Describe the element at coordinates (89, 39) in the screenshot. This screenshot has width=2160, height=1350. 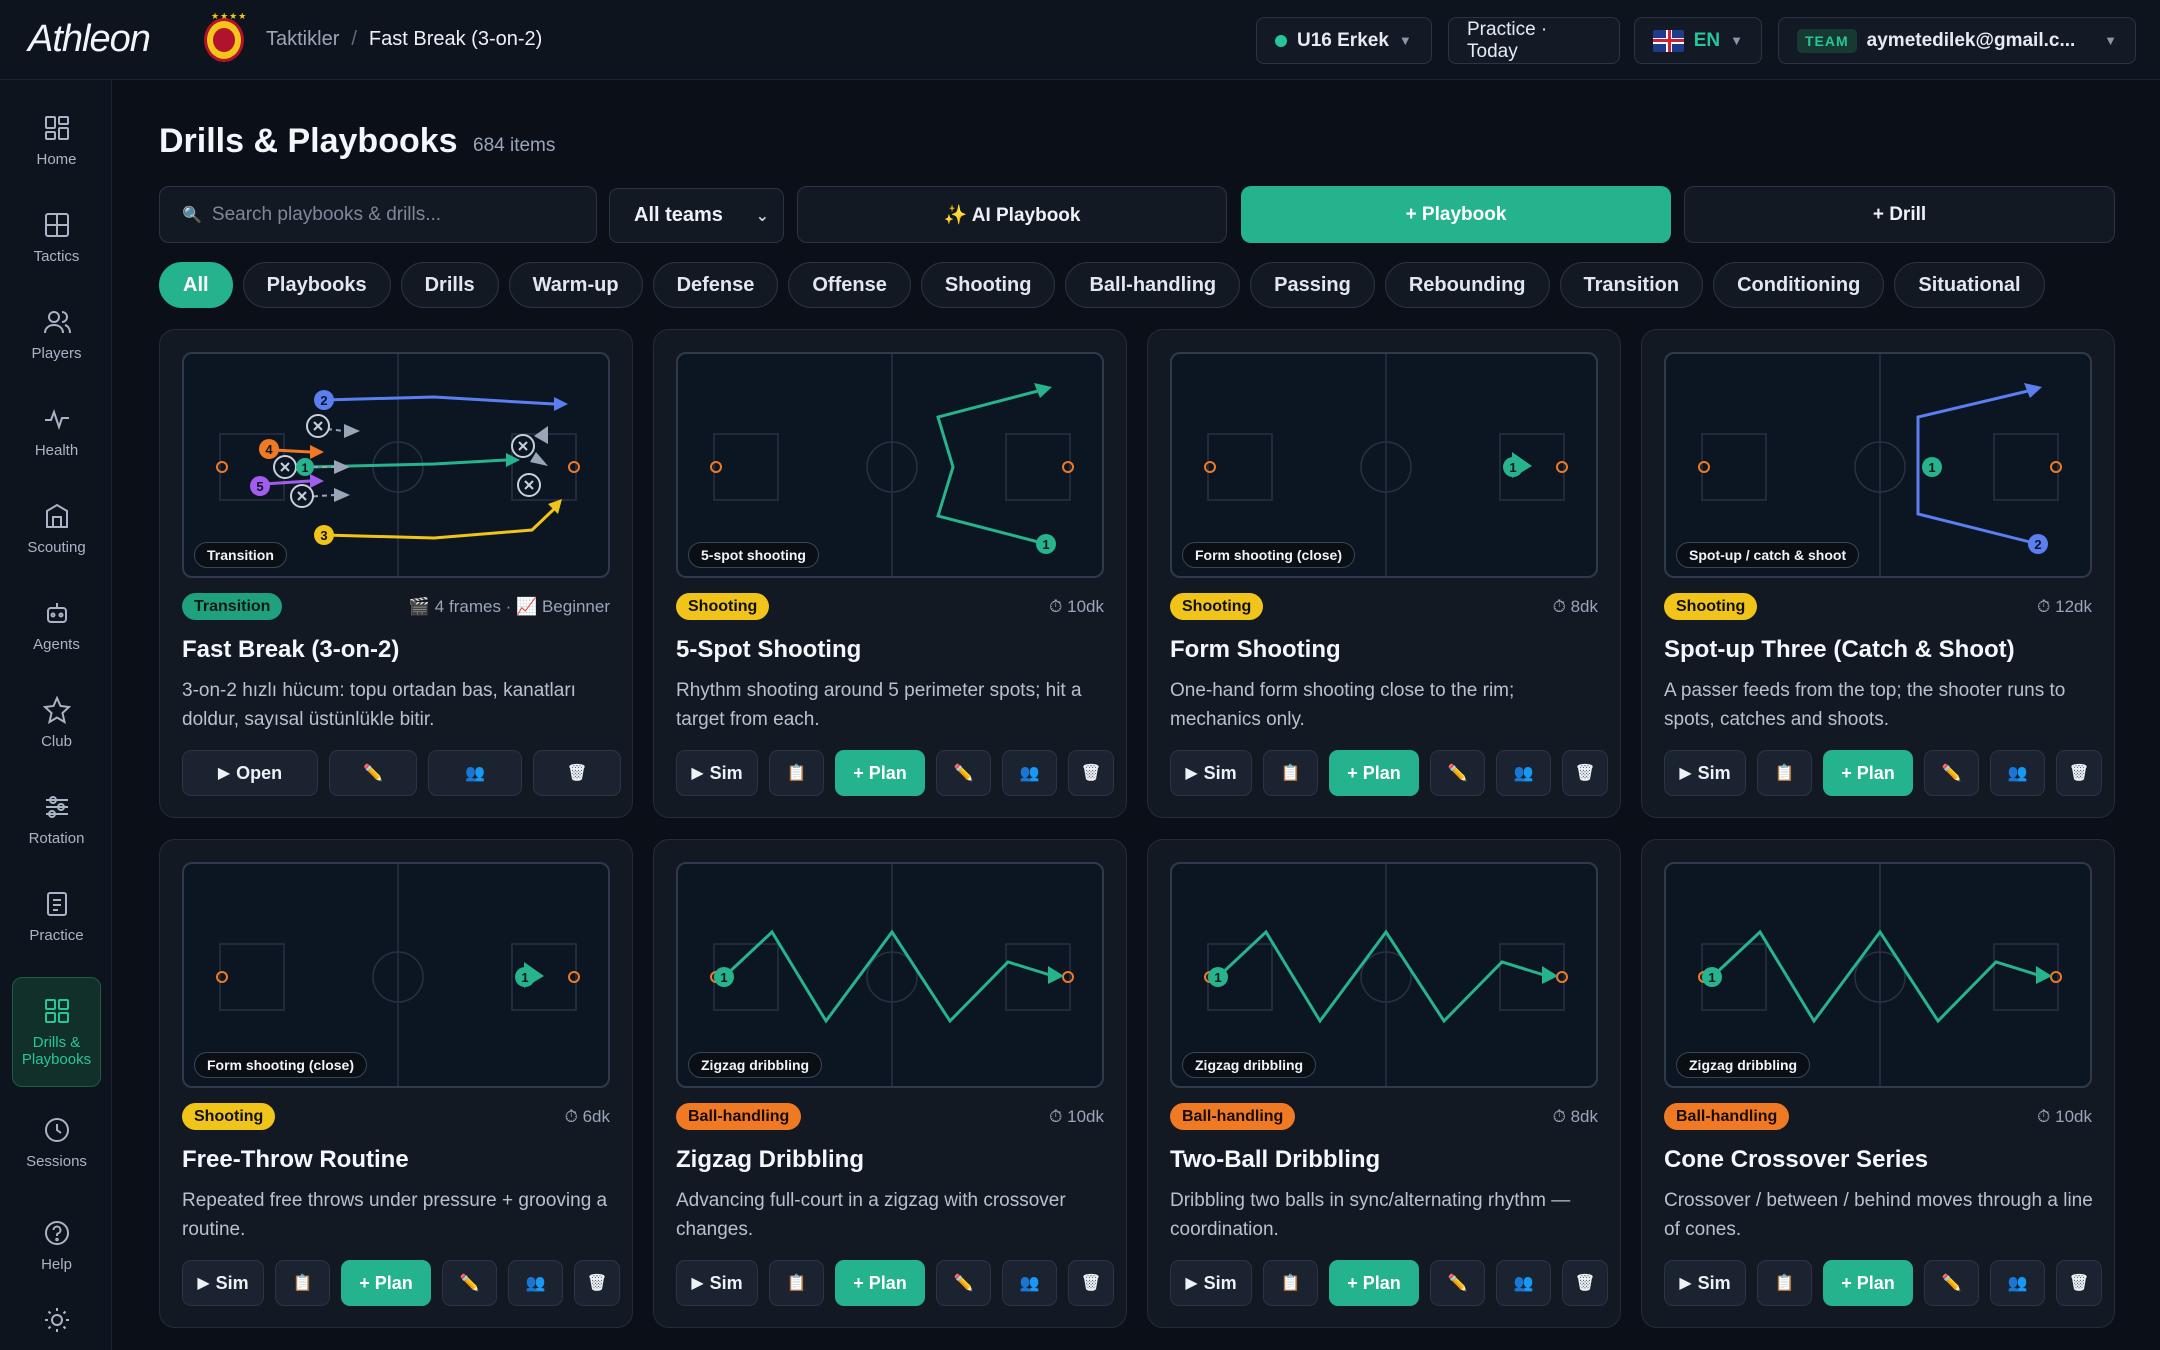
I see `app-logo: Athleon` at that location.